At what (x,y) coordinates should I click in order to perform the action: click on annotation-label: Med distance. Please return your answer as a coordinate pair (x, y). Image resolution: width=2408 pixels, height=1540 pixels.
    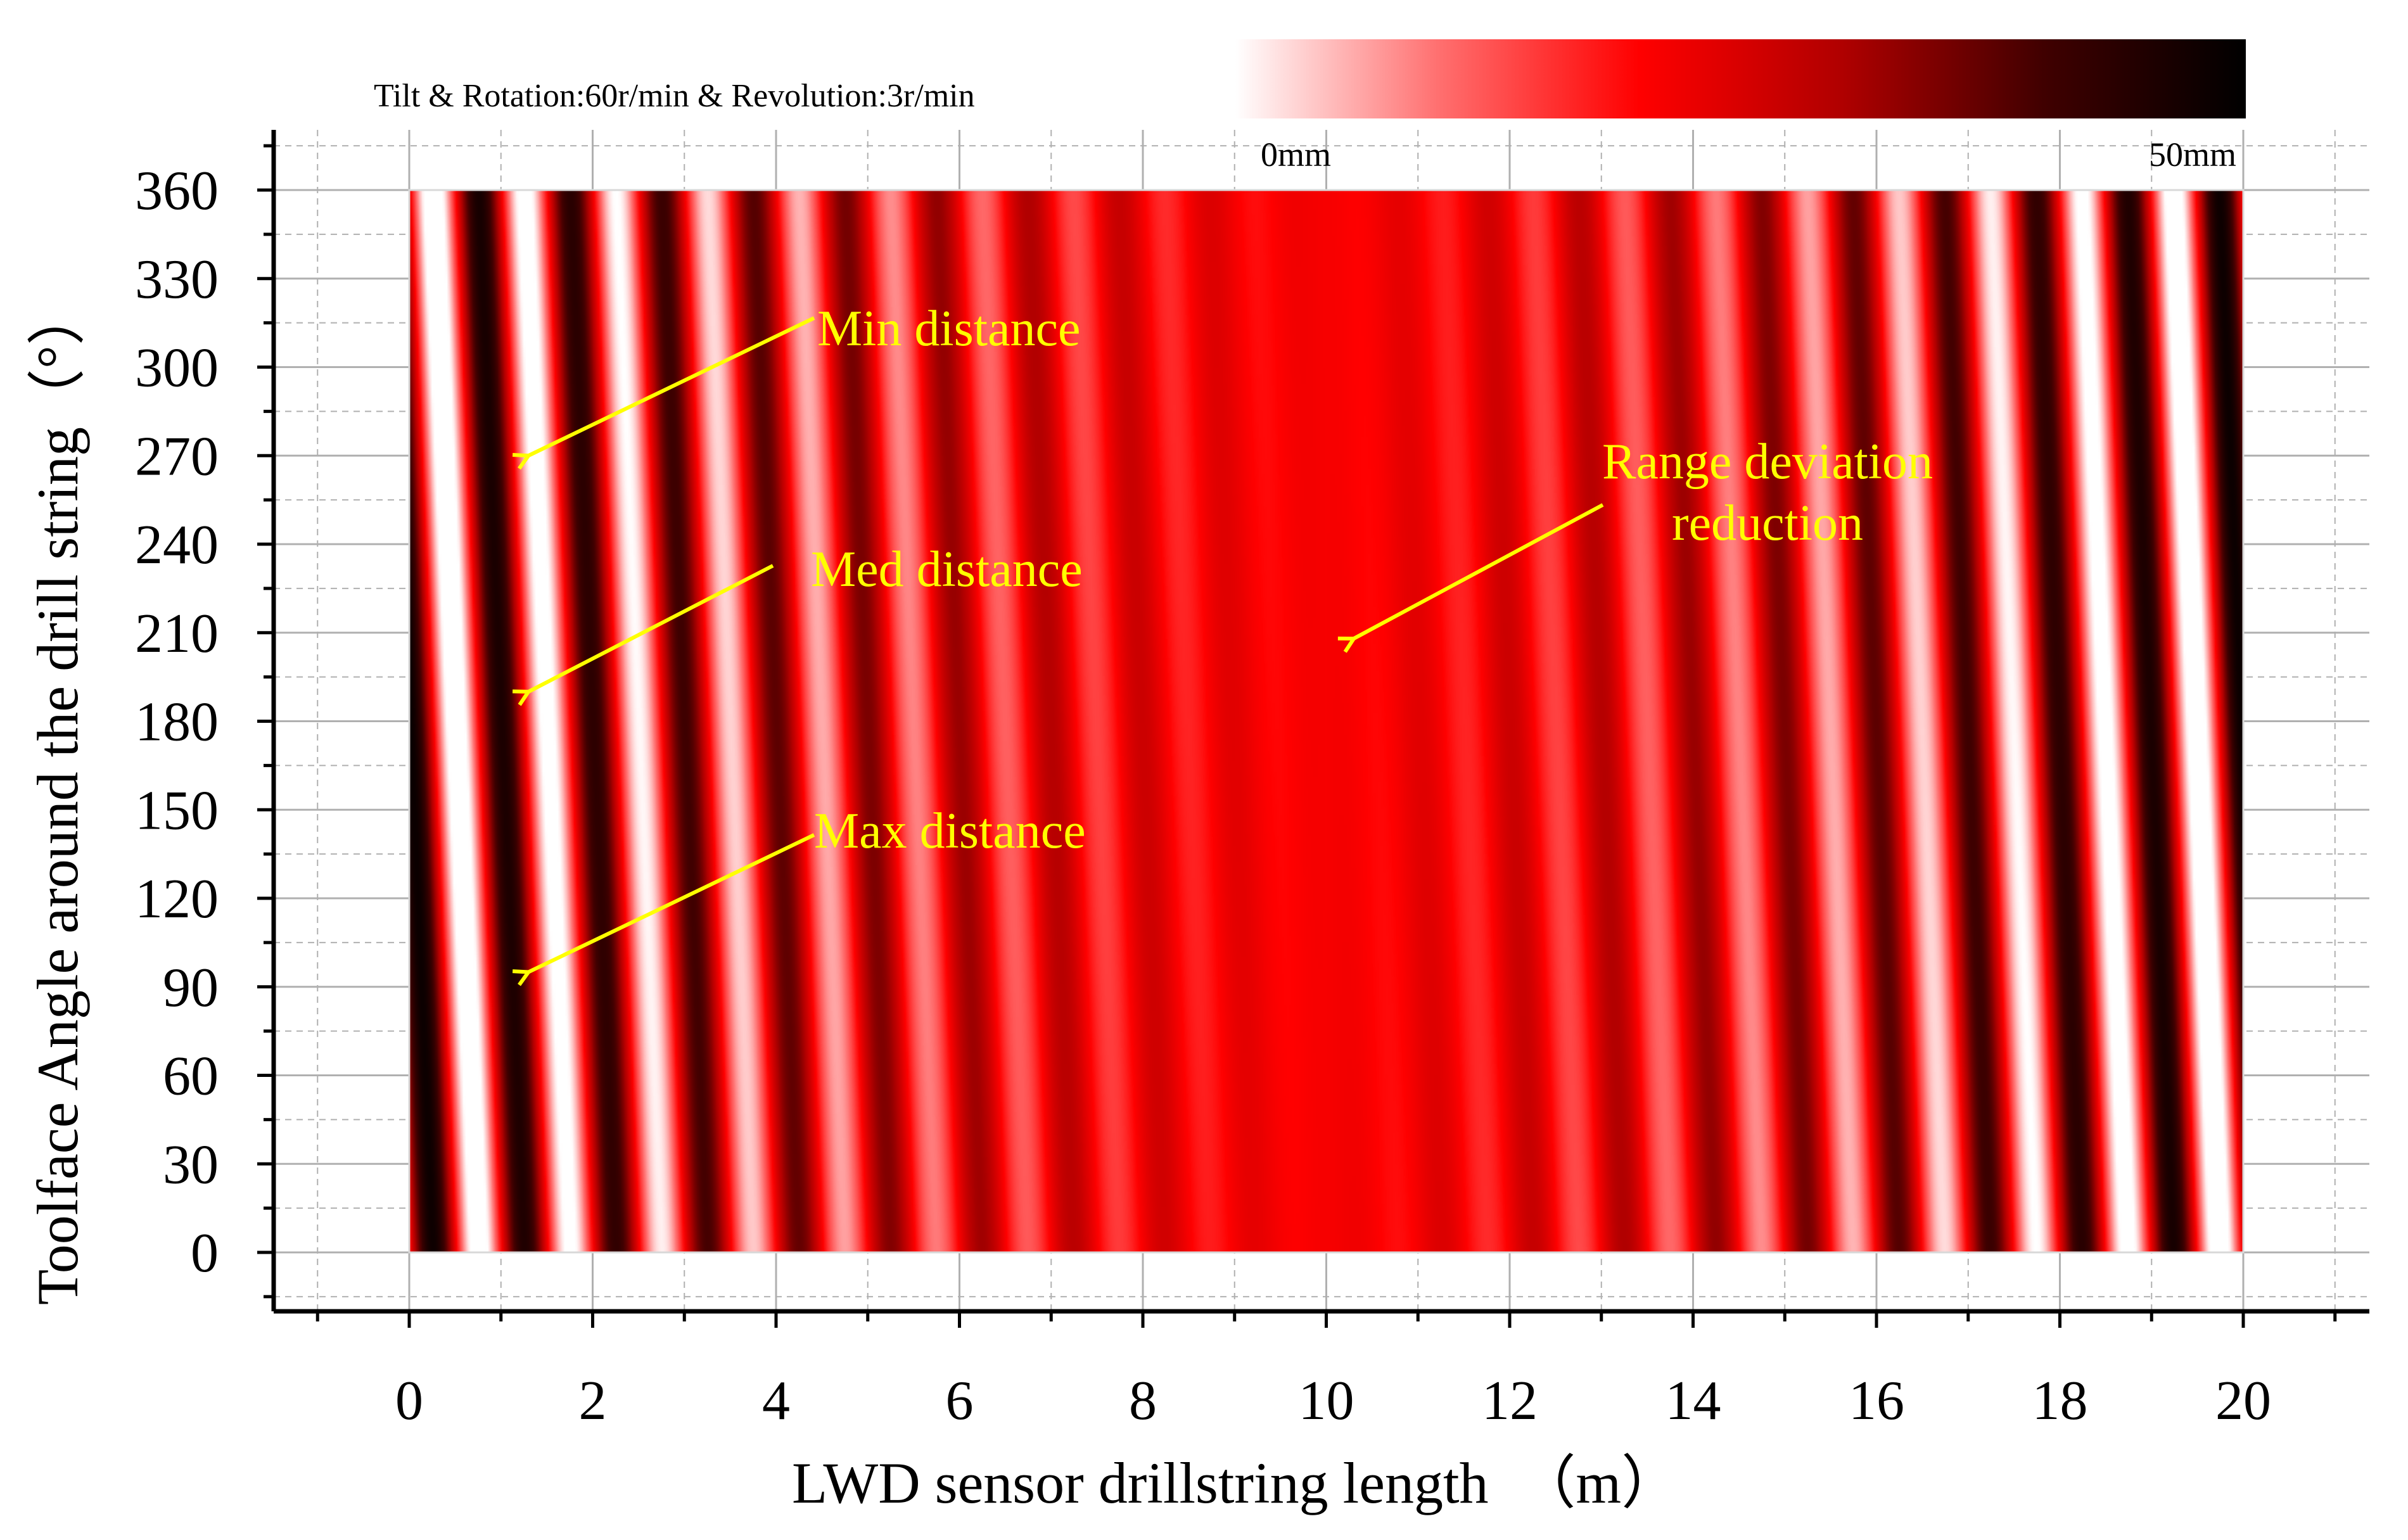
    Looking at the image, I should click on (947, 569).